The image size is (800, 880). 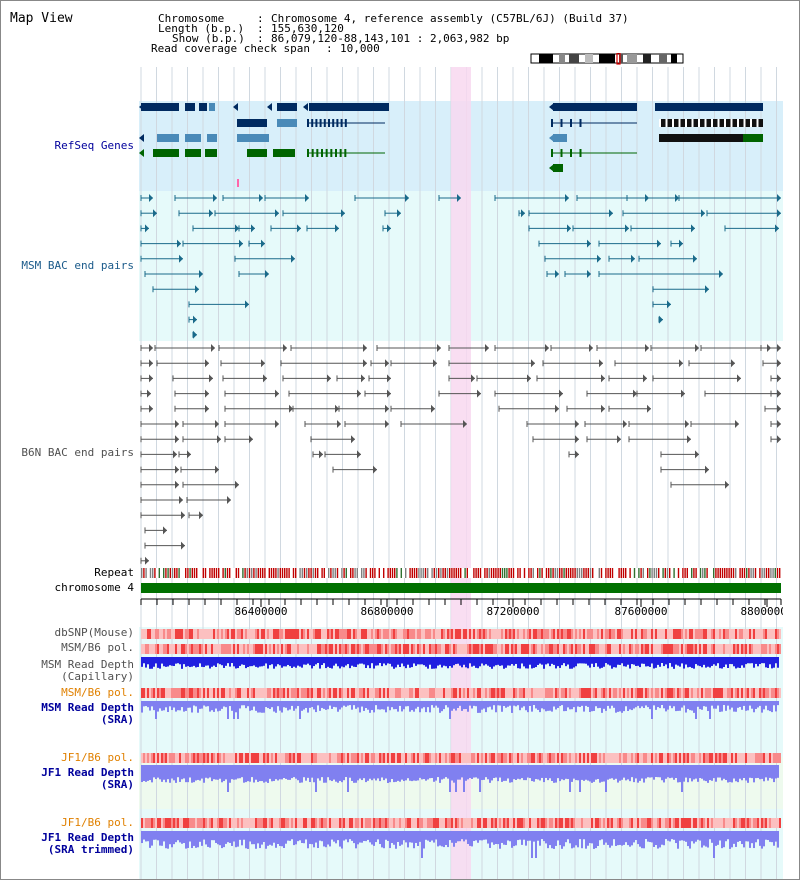 What do you see at coordinates (94, 632) in the screenshot?
I see `dbsnp-label: dbSNP(Mouse)` at bounding box center [94, 632].